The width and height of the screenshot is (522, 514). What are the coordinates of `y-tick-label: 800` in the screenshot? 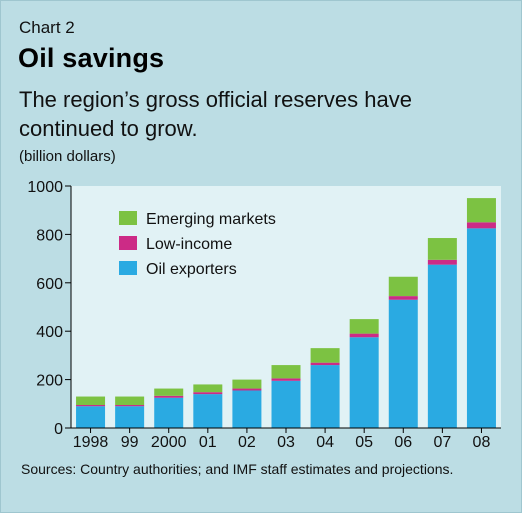 It's located at (49, 235).